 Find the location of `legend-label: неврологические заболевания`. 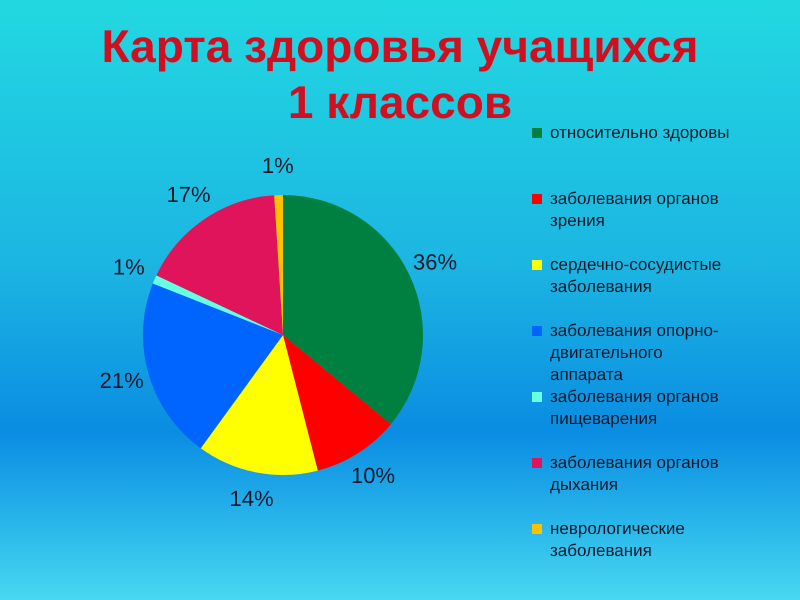

legend-label: неврологические заболевания is located at coordinates (618, 540).